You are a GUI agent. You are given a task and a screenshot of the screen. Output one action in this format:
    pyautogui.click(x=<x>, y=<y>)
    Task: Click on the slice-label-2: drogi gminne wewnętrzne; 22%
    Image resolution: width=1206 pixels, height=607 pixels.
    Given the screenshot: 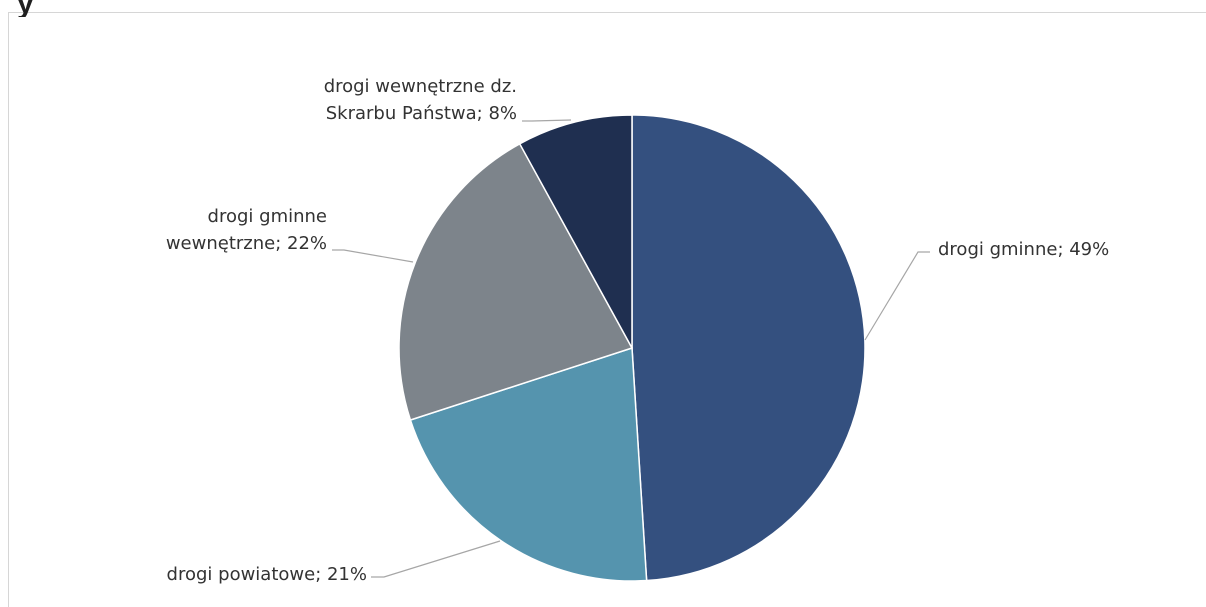 What is the action you would take?
    pyautogui.click(x=246, y=230)
    